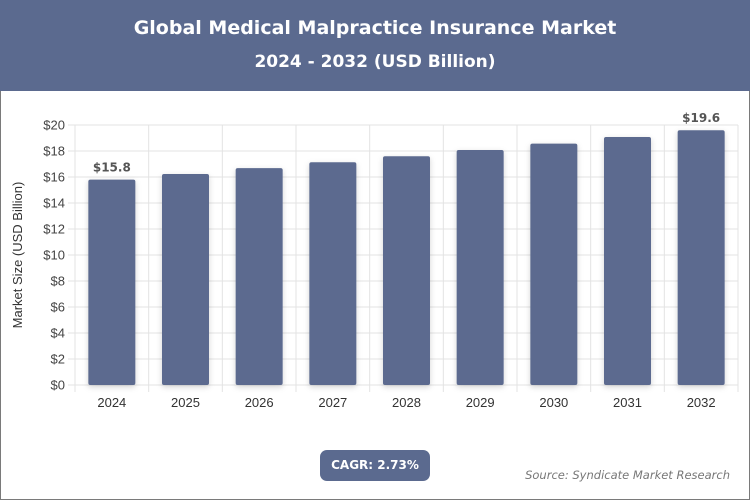 The height and width of the screenshot is (500, 750). What do you see at coordinates (333, 273) in the screenshot?
I see `bar-2027` at bounding box center [333, 273].